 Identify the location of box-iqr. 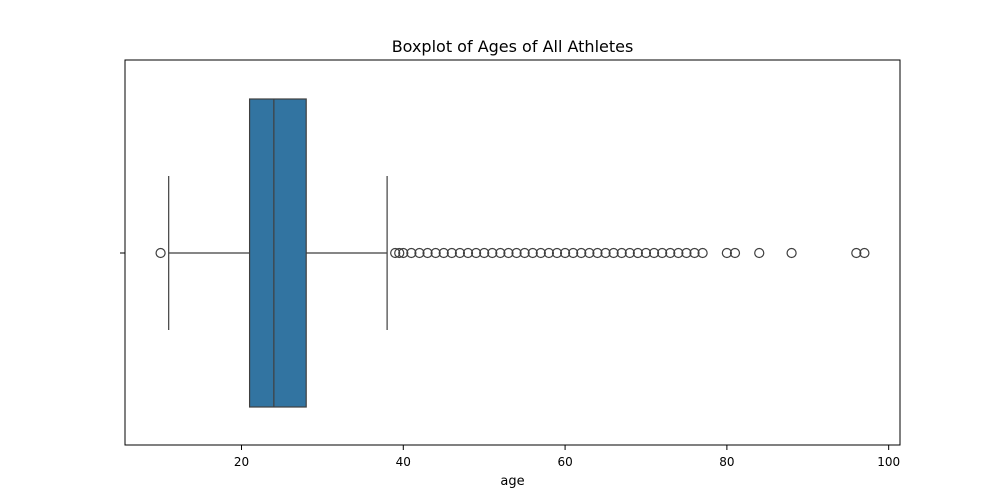
(277, 253).